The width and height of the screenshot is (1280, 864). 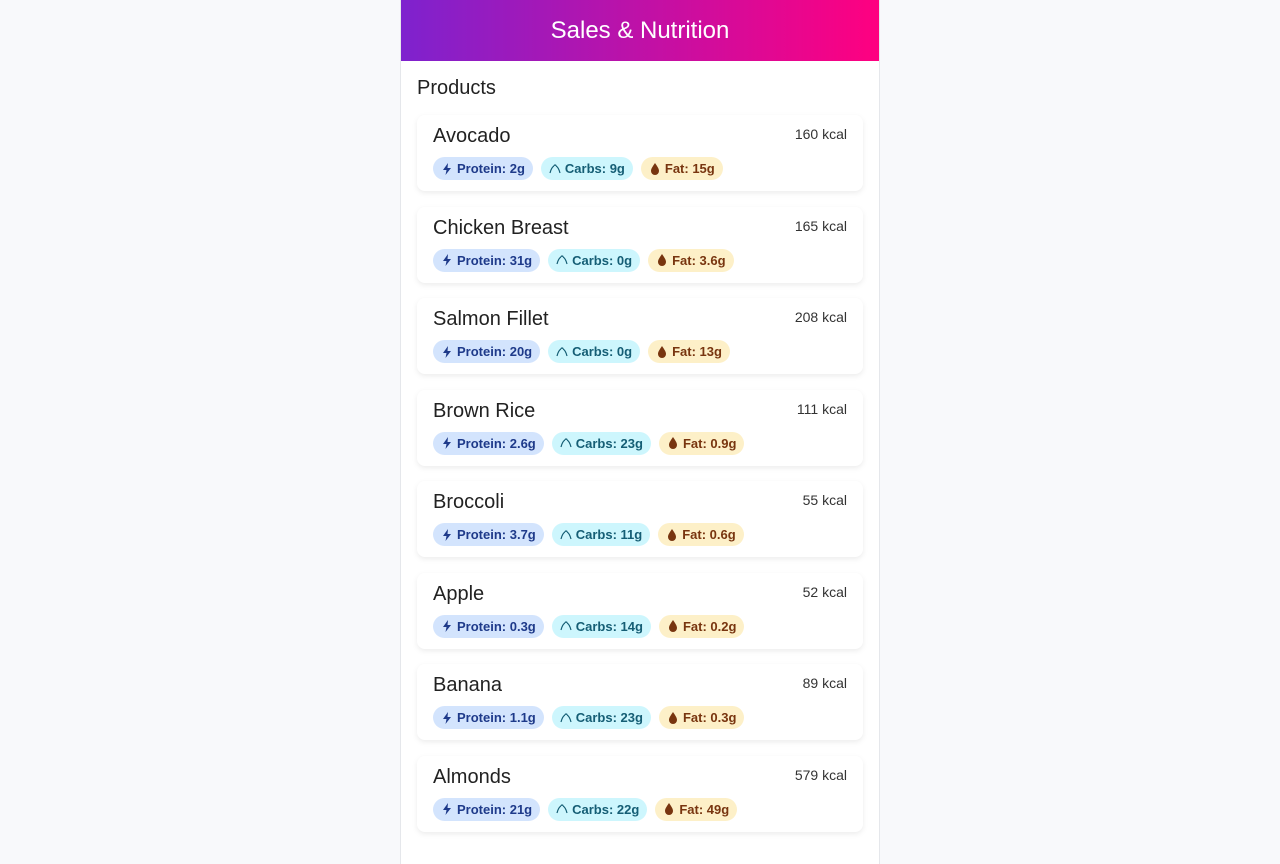 I want to click on product-name: Apple, so click(x=459, y=593).